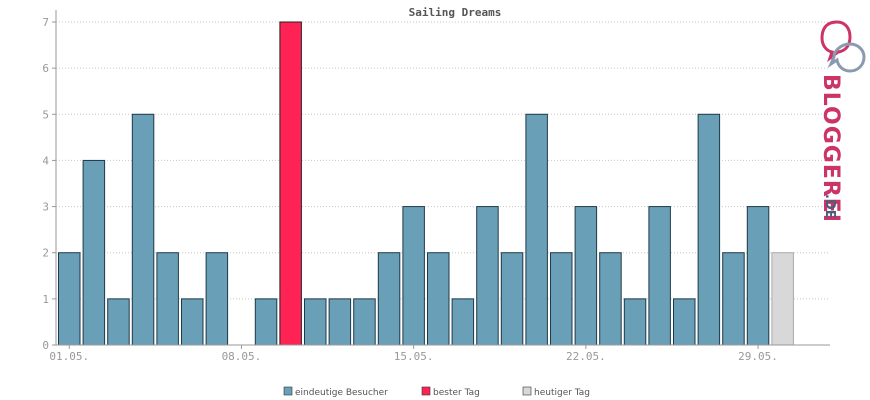  I want to click on speech-bubbles-icon, so click(843, 46).